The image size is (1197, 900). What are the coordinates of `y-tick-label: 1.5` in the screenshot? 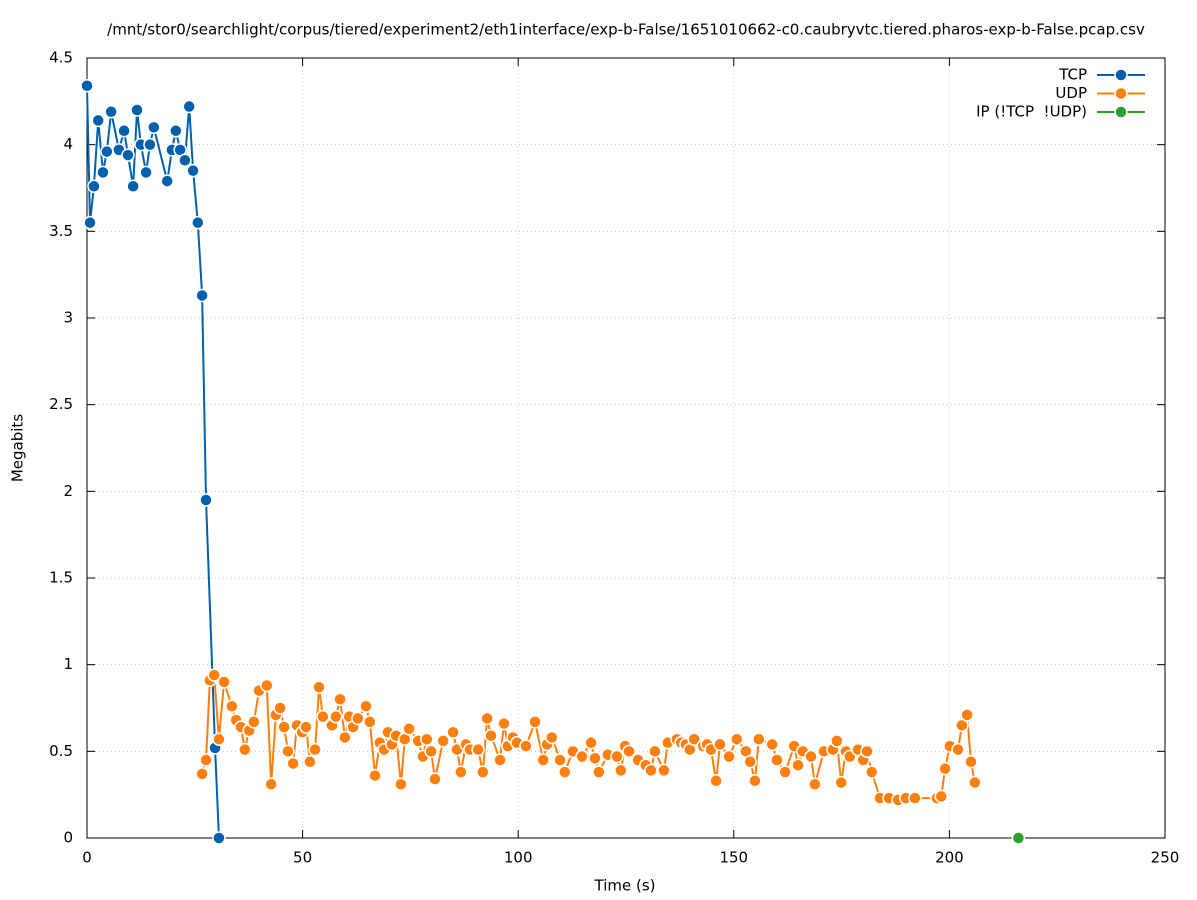 It's located at (61, 578).